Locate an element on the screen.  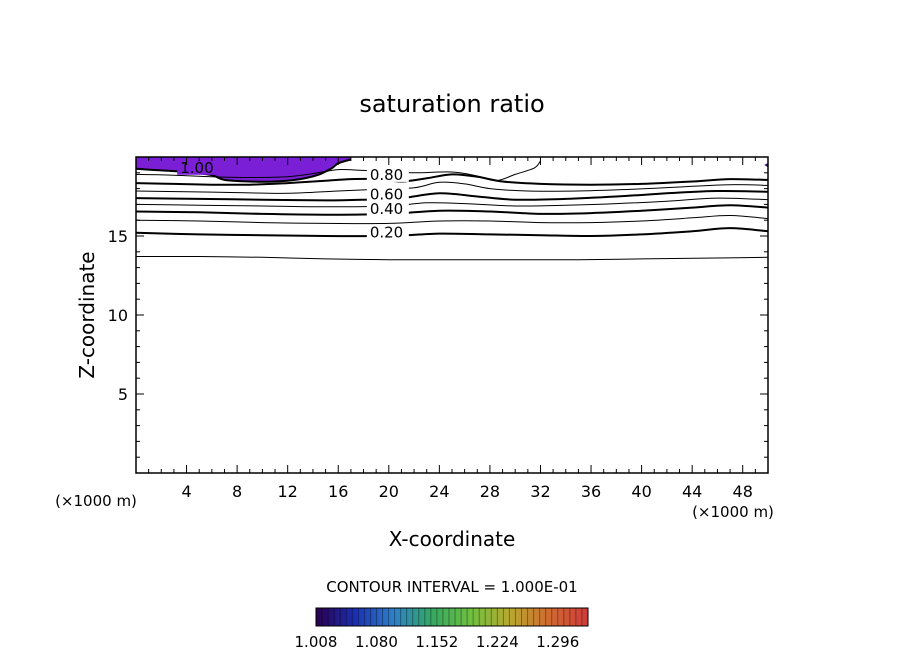
x-tick-label: 28 is located at coordinates (490, 491).